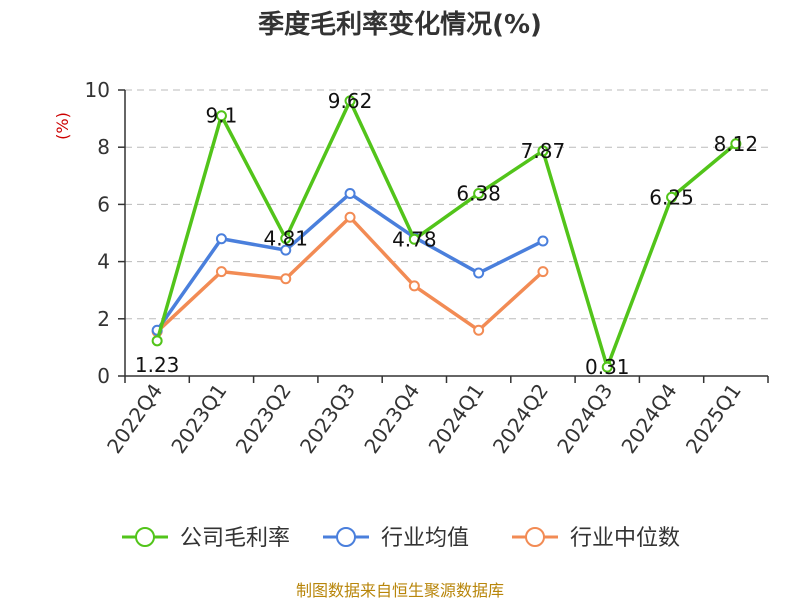  What do you see at coordinates (391, 418) in the screenshot?
I see `x-tick-label: 2023Q4` at bounding box center [391, 418].